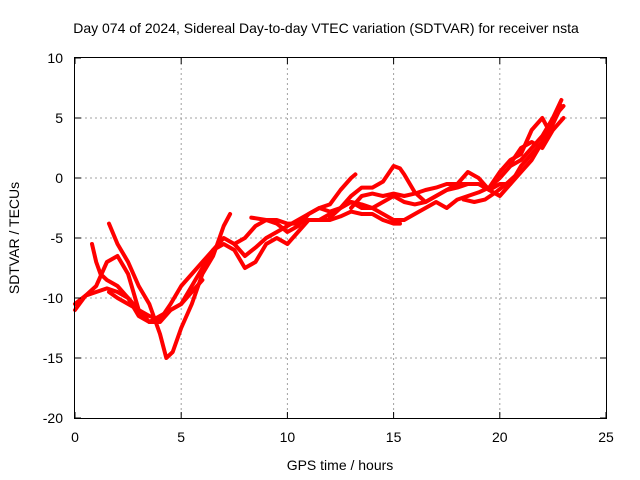  Describe the element at coordinates (59, 118) in the screenshot. I see `y-tick-label: 5` at that location.